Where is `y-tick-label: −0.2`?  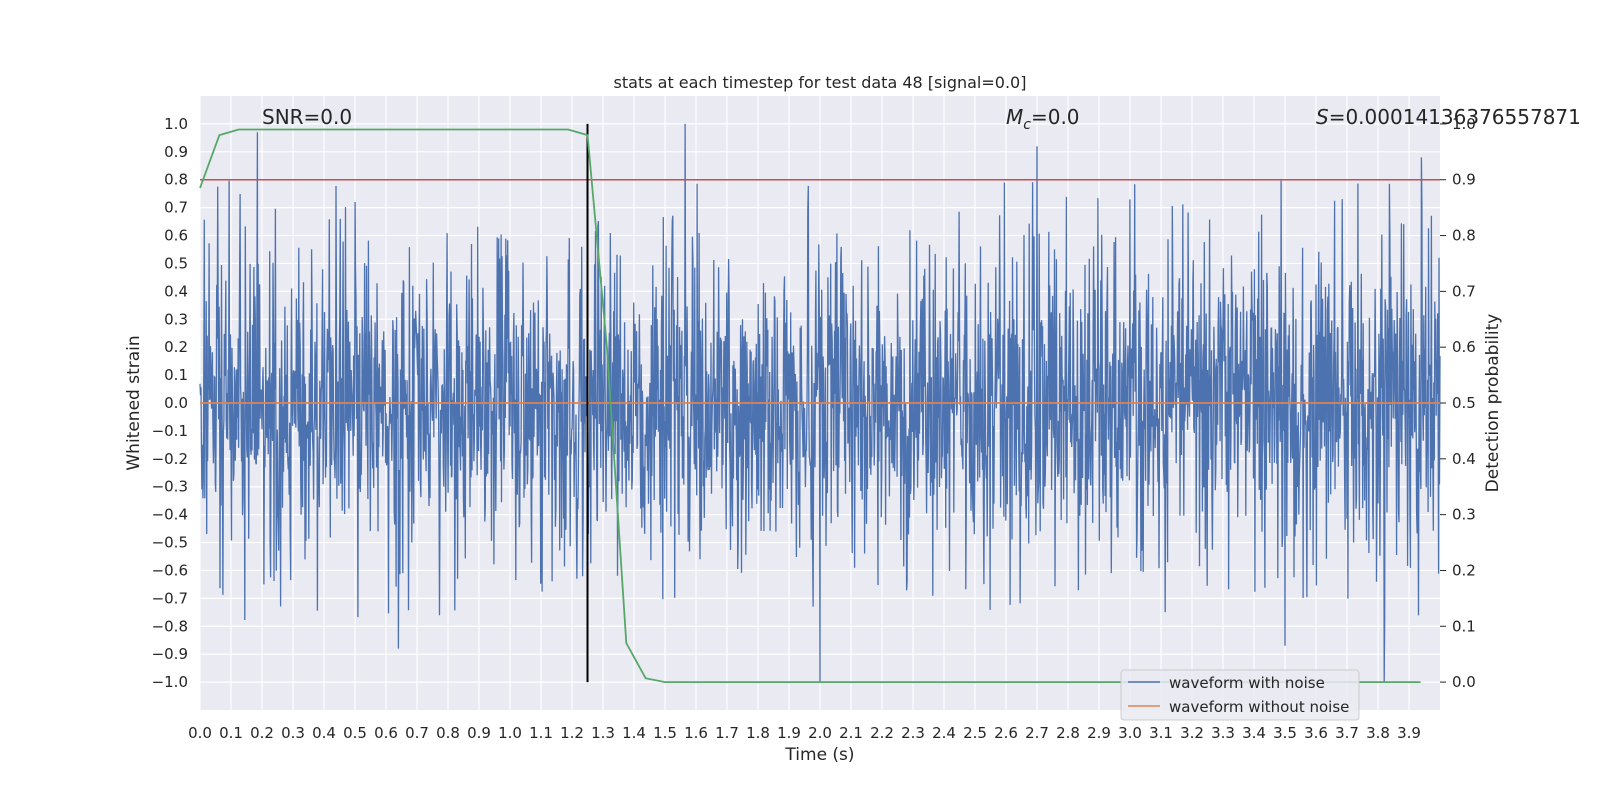
y-tick-label: −0.2 is located at coordinates (170, 459).